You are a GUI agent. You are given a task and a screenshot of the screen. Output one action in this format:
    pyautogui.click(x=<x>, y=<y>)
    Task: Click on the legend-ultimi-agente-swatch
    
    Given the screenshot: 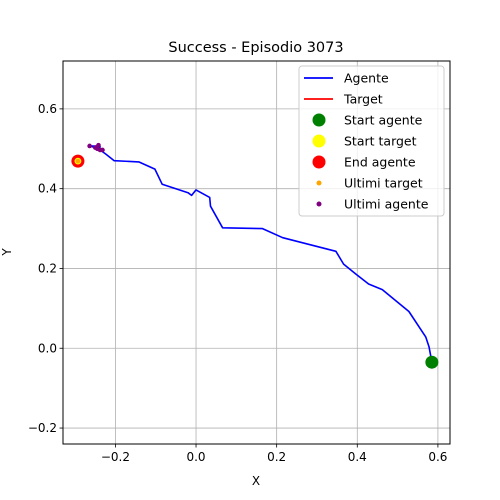 What is the action you would take?
    pyautogui.click(x=319, y=204)
    